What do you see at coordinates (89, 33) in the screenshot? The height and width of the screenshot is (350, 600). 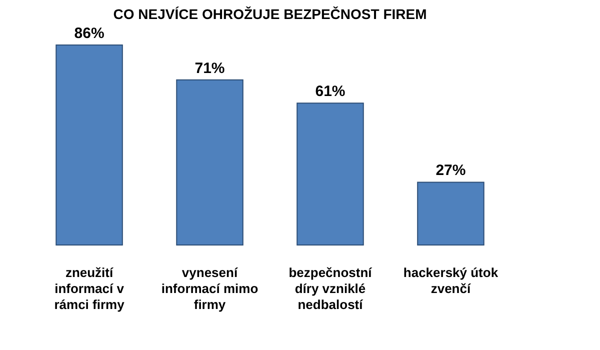 I see `data-label: 86%` at bounding box center [89, 33].